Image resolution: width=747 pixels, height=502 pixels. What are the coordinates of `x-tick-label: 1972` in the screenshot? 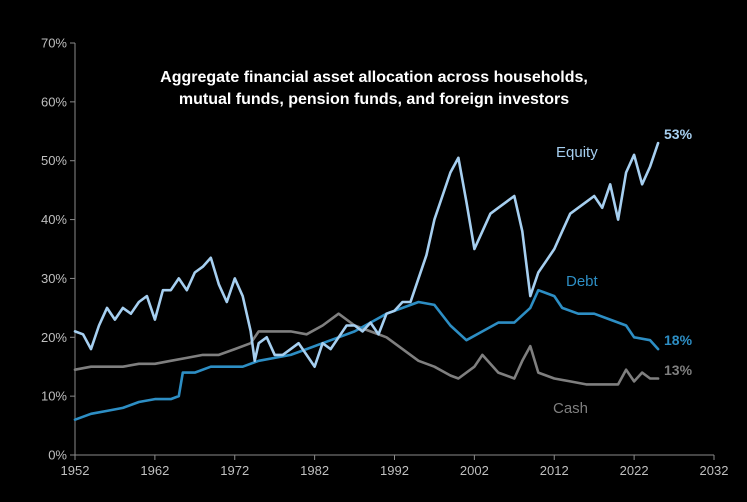 It's located at (234, 470).